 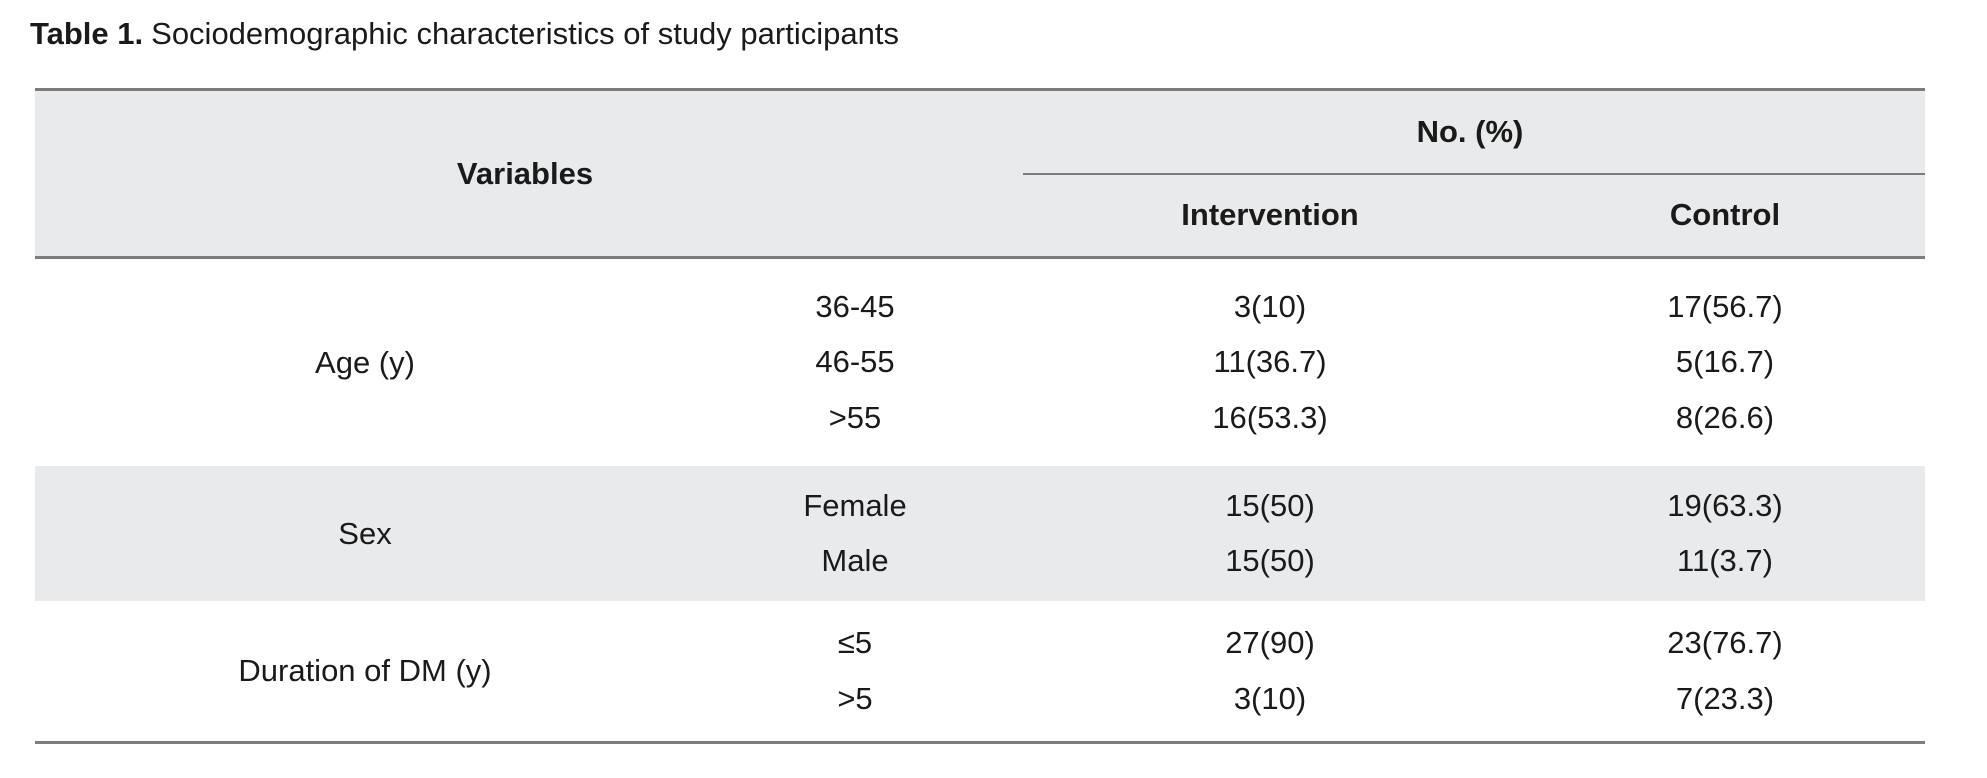 What do you see at coordinates (1725, 642) in the screenshot?
I see `control-cell: 23(76.7)` at bounding box center [1725, 642].